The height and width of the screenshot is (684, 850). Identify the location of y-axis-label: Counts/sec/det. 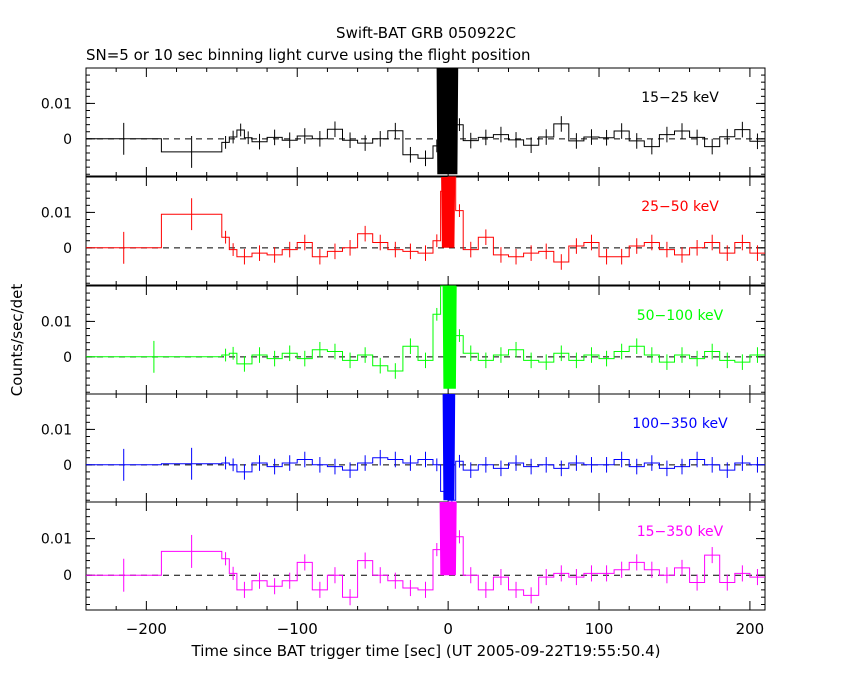
(17, 340).